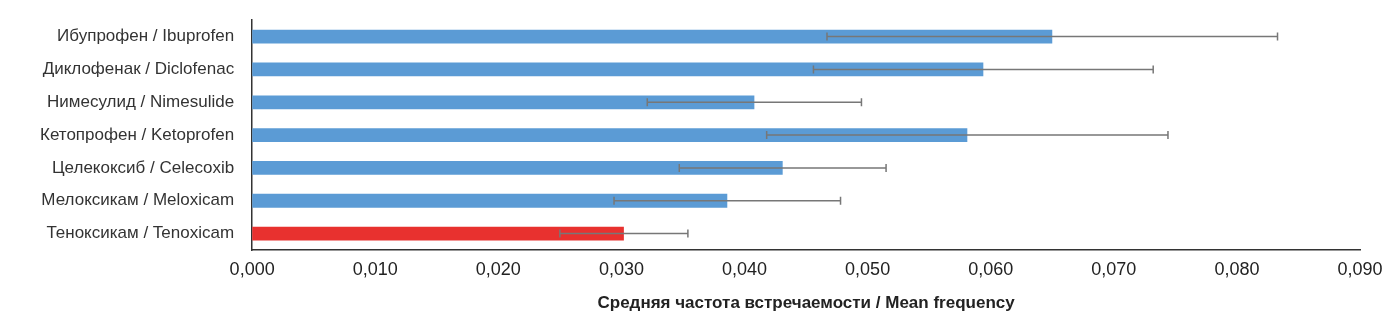 Image resolution: width=1400 pixels, height=328 pixels. I want to click on x-tick-label: 0,040, so click(744, 268).